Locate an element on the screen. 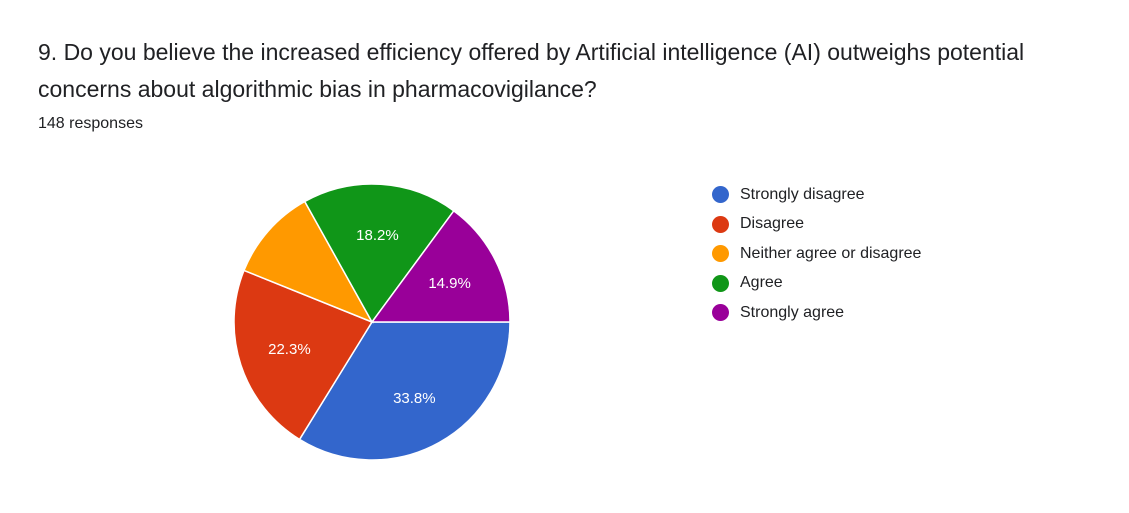  pie-slice-agree is located at coordinates (379, 253).